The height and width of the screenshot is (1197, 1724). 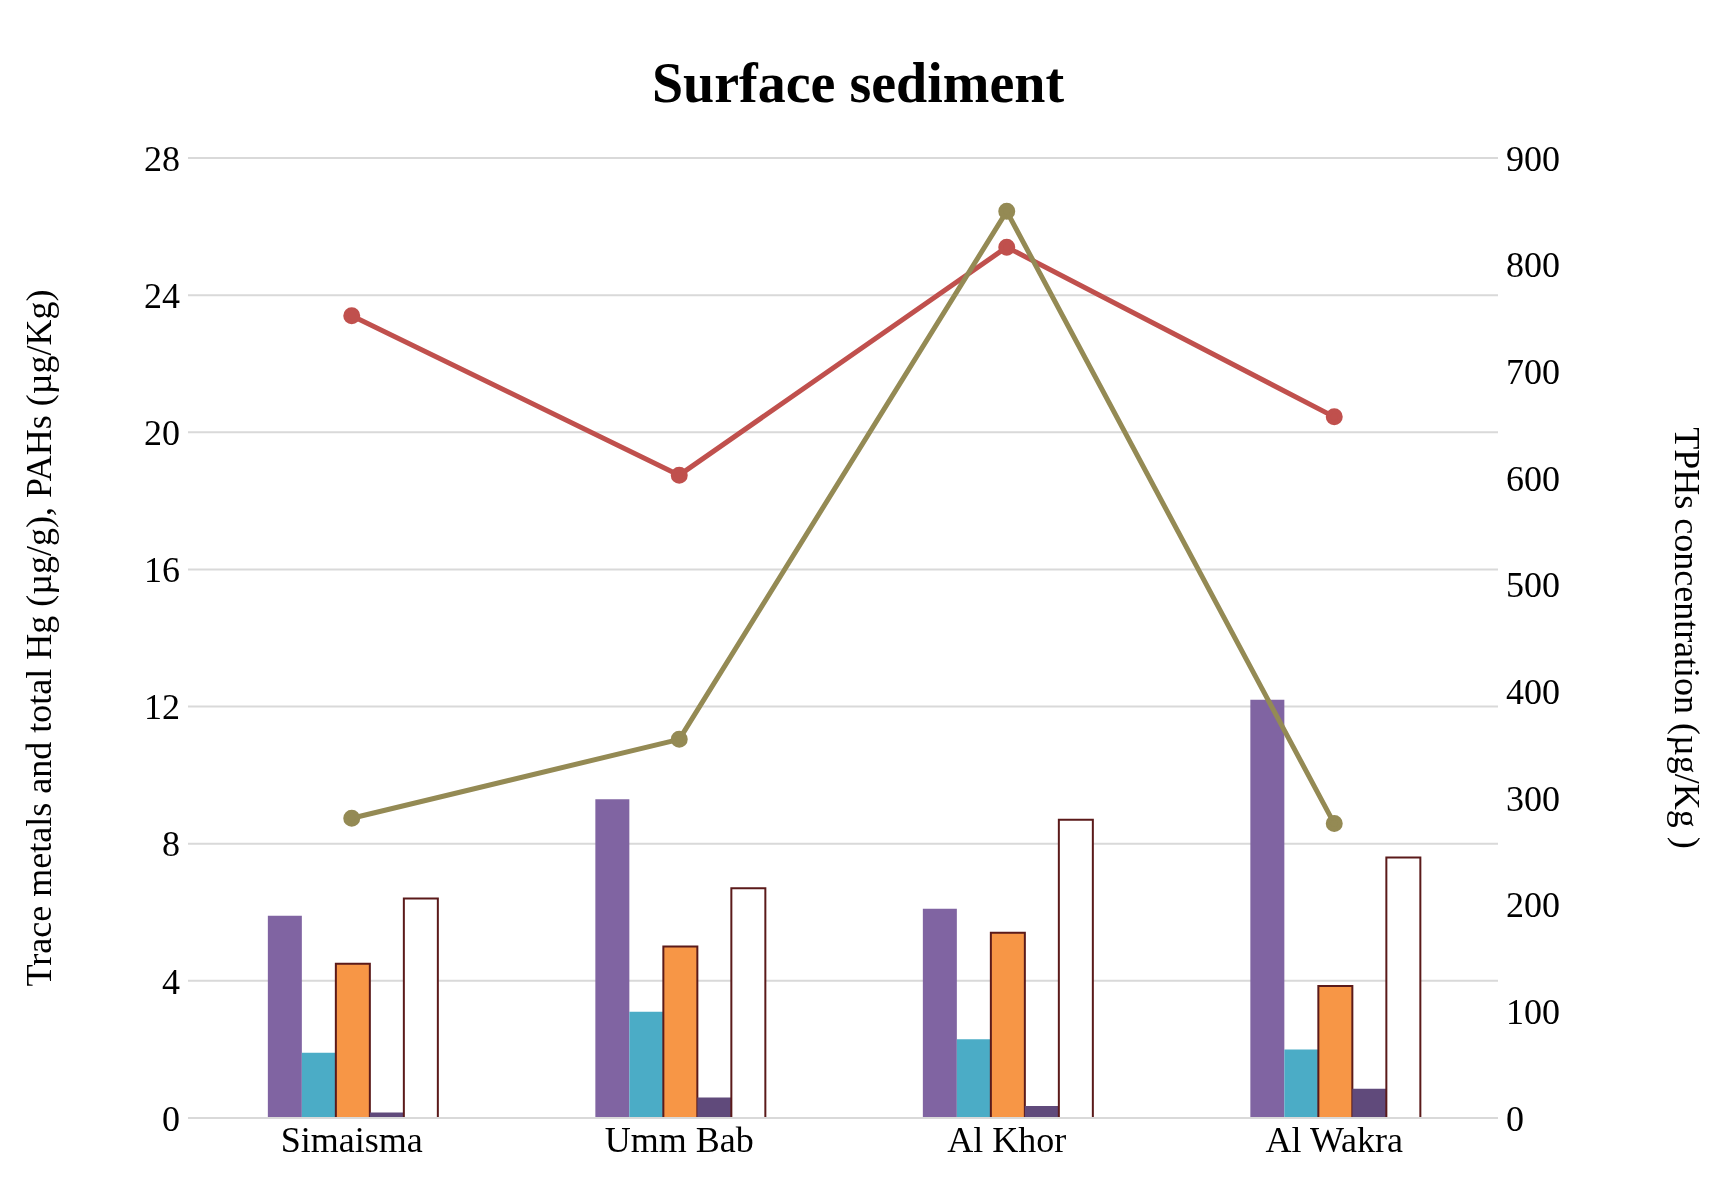 I want to click on y2-tick-label: 100, so click(x=1533, y=1012).